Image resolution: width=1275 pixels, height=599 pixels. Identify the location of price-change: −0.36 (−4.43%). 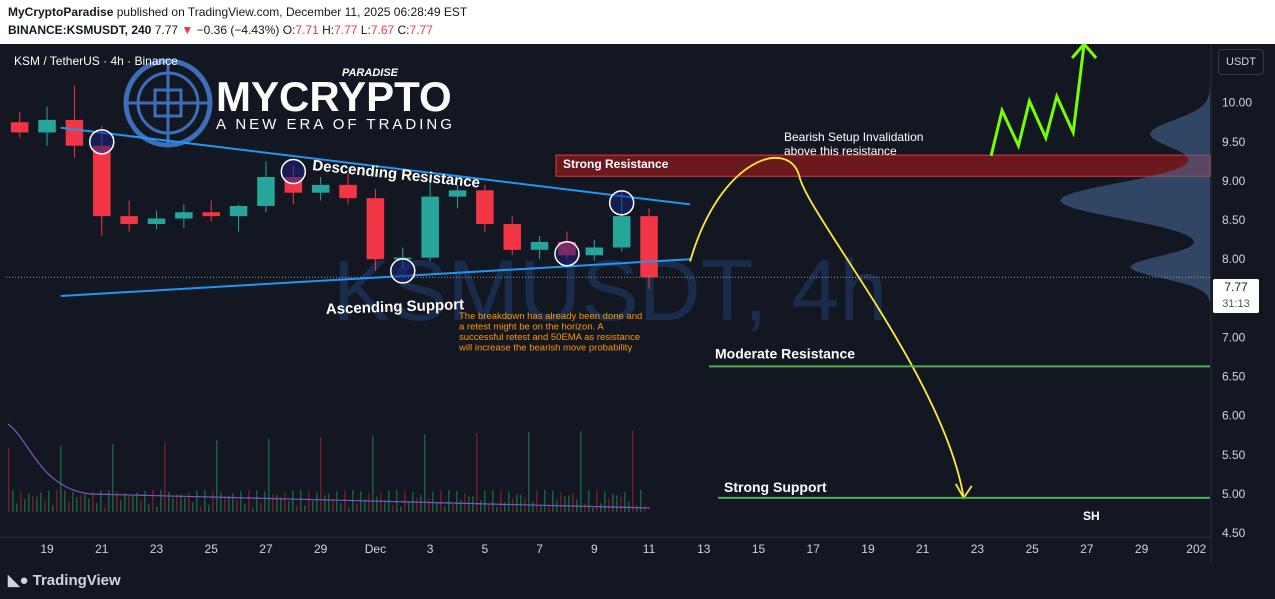
(238, 30).